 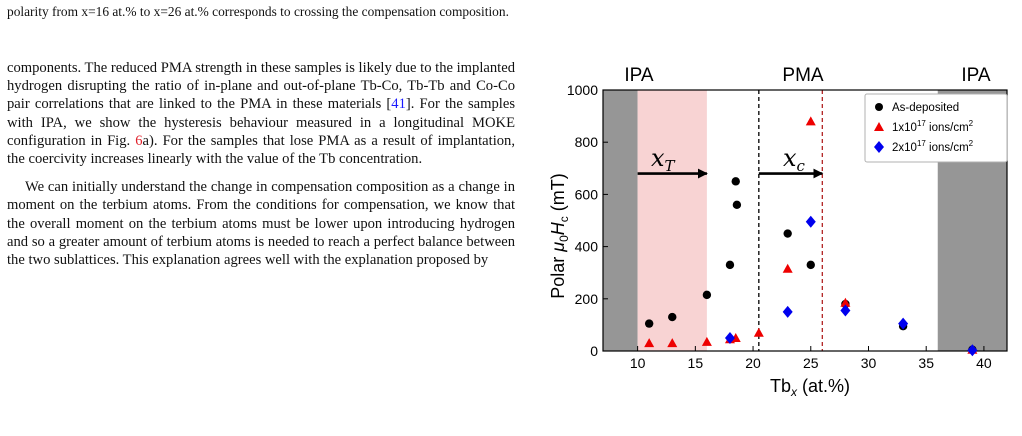 I want to click on compensation-dashed-lines, so click(x=790, y=220).